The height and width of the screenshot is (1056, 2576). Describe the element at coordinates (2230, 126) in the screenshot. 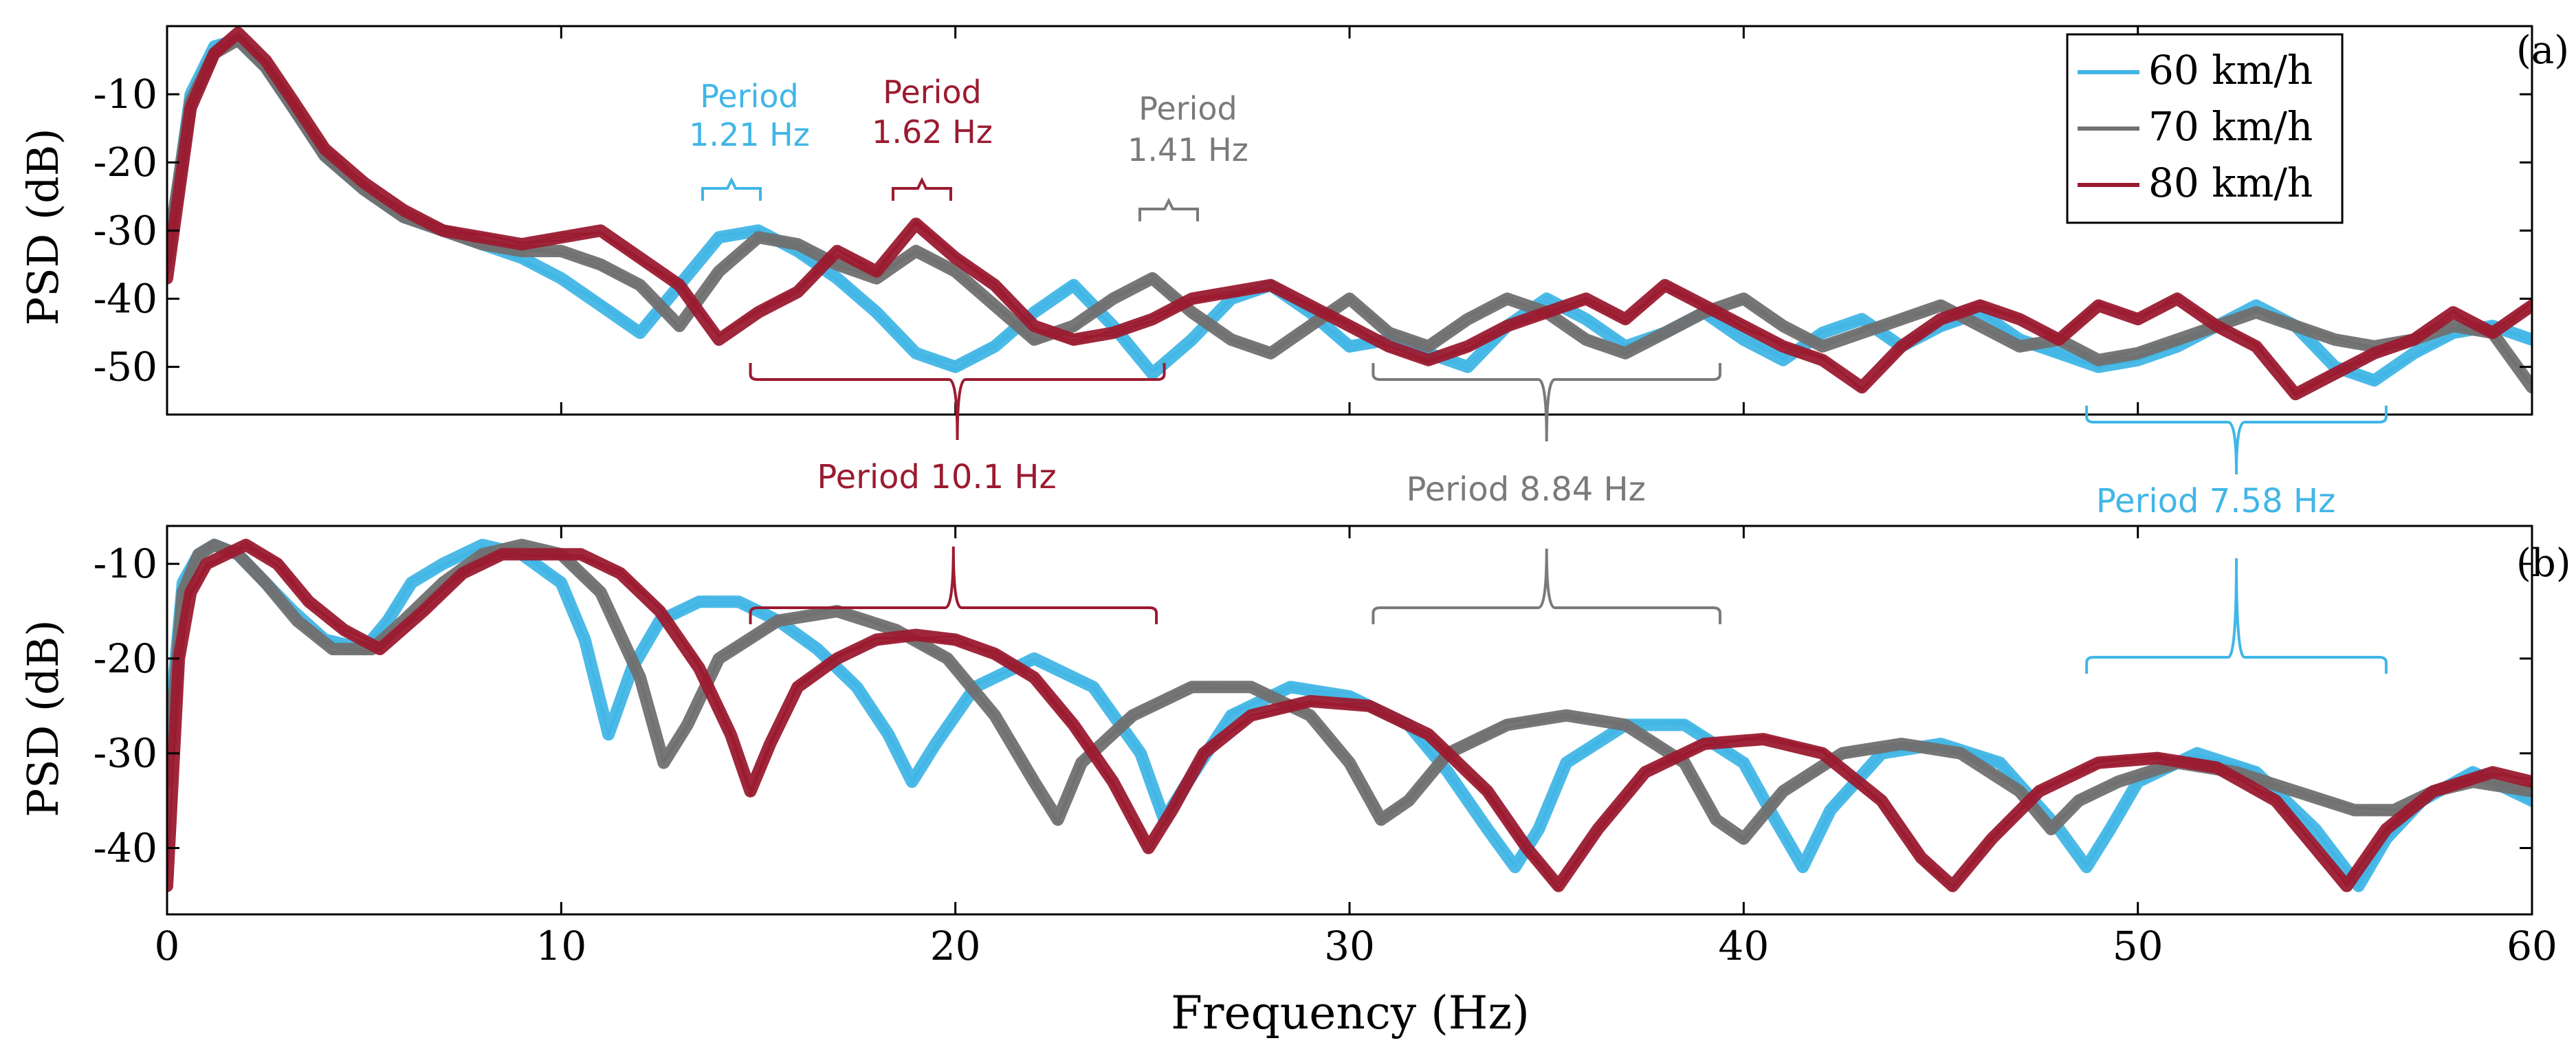

I see `legend-label-70: 70 km/h` at that location.